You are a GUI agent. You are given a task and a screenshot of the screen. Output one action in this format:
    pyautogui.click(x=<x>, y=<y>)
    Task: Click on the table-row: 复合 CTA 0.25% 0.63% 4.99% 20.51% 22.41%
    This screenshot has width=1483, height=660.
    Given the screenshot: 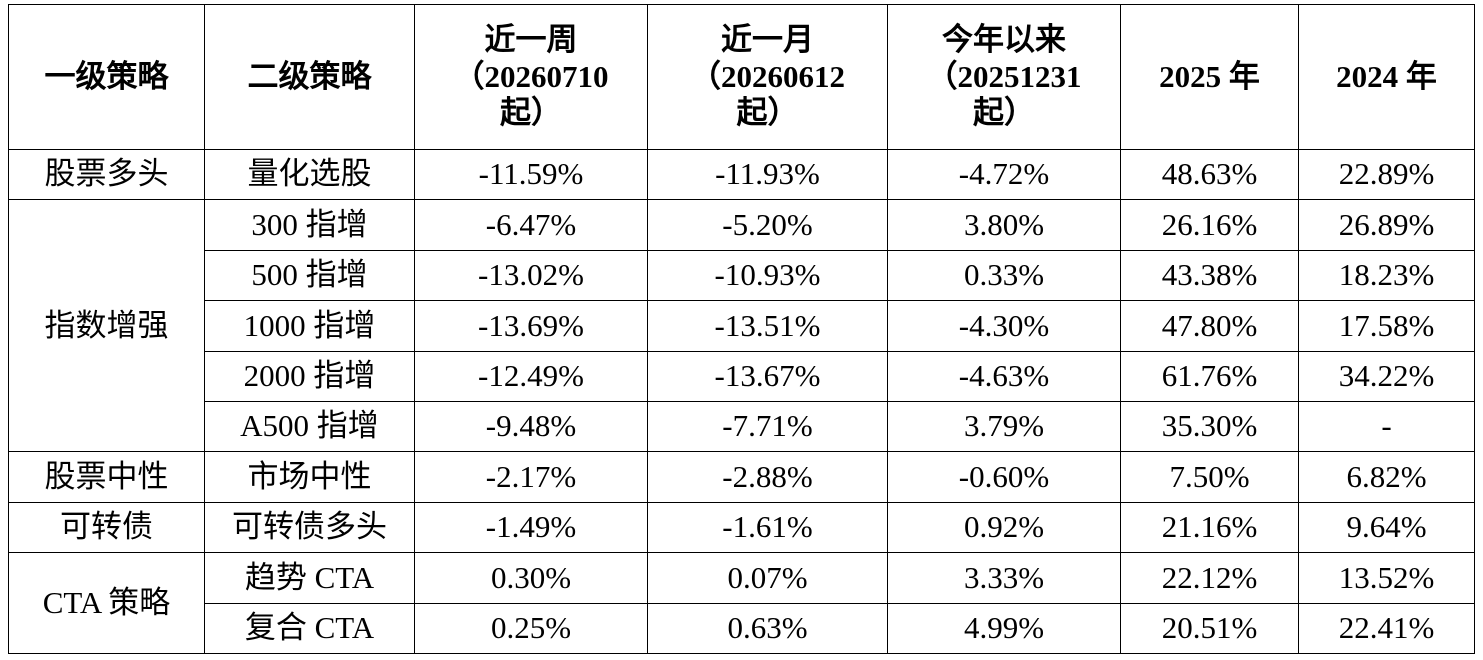 What is the action you would take?
    pyautogui.click(x=742, y=628)
    